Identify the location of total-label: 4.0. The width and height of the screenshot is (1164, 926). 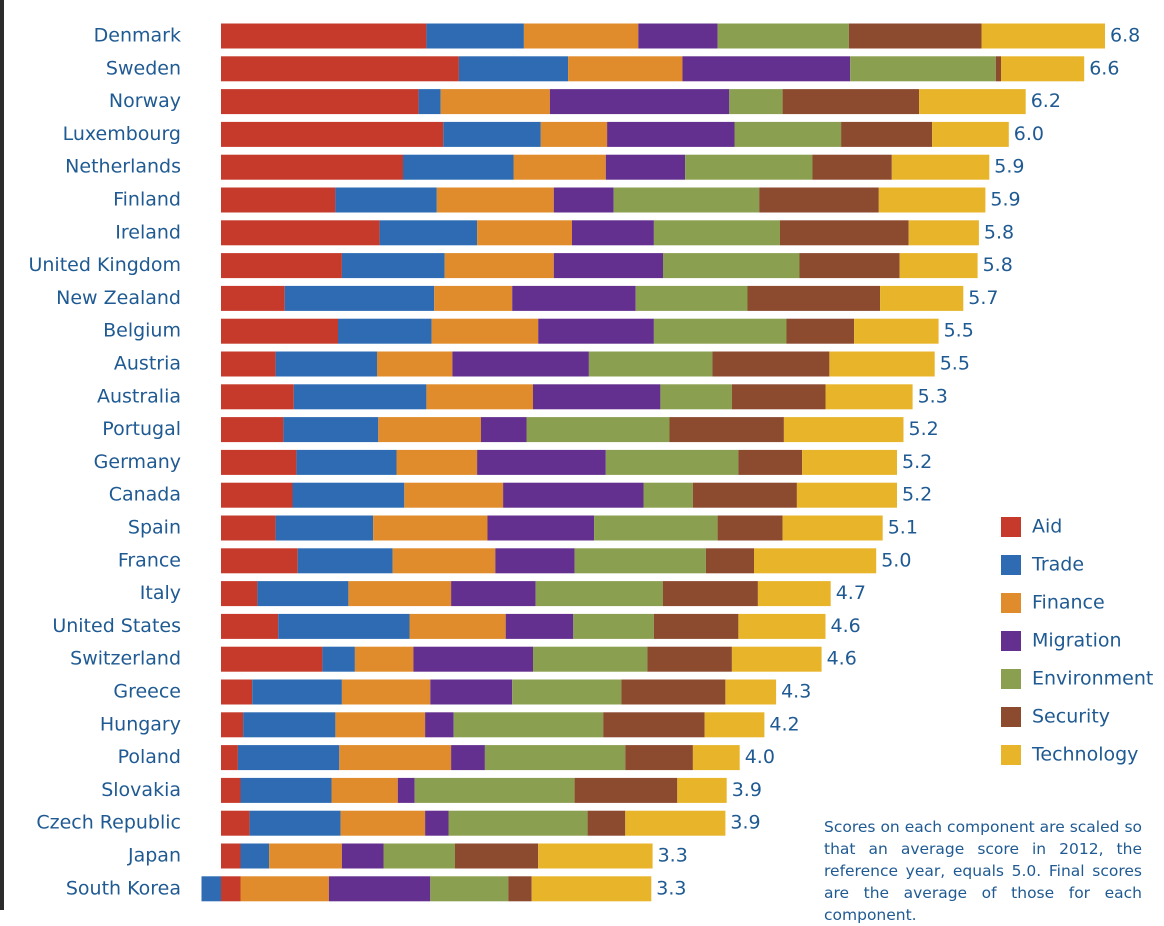
(760, 757).